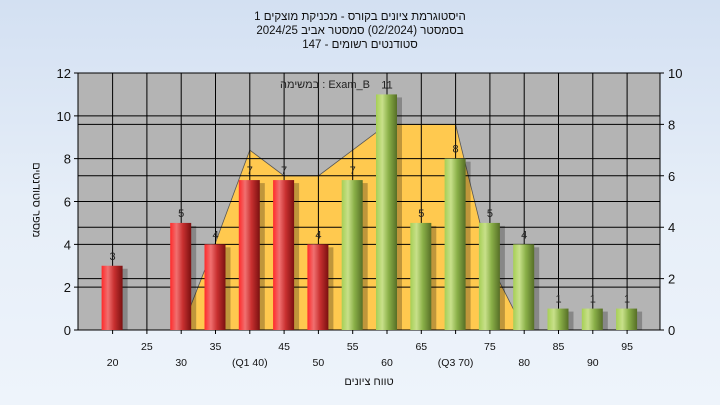  I want to click on title-line-2: בסמסטר (02/2024) סמסטר אביב 2024/25, so click(360, 31).